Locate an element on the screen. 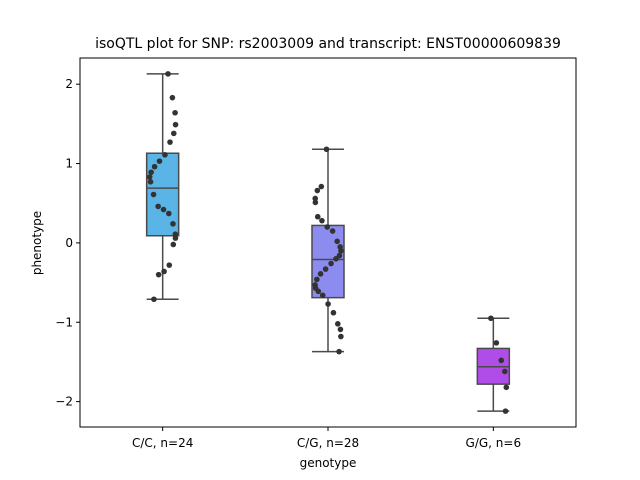 The image size is (640, 480). x-tick-label: G/G, n=6 is located at coordinates (494, 443).